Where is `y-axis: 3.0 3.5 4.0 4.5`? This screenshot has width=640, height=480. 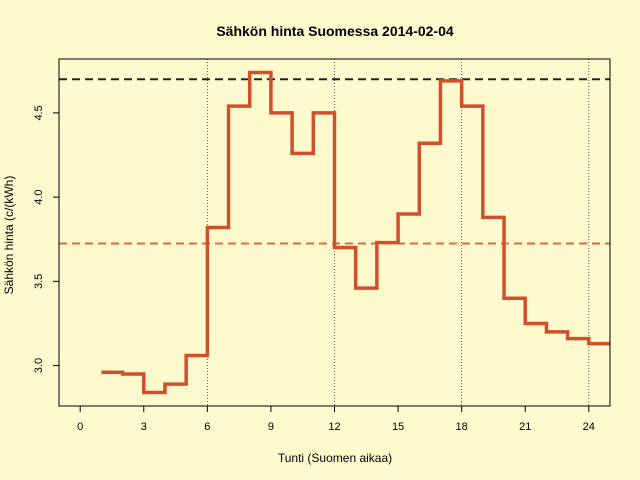
y-axis: 3.0 3.5 4.0 4.5 is located at coordinates (46, 239).